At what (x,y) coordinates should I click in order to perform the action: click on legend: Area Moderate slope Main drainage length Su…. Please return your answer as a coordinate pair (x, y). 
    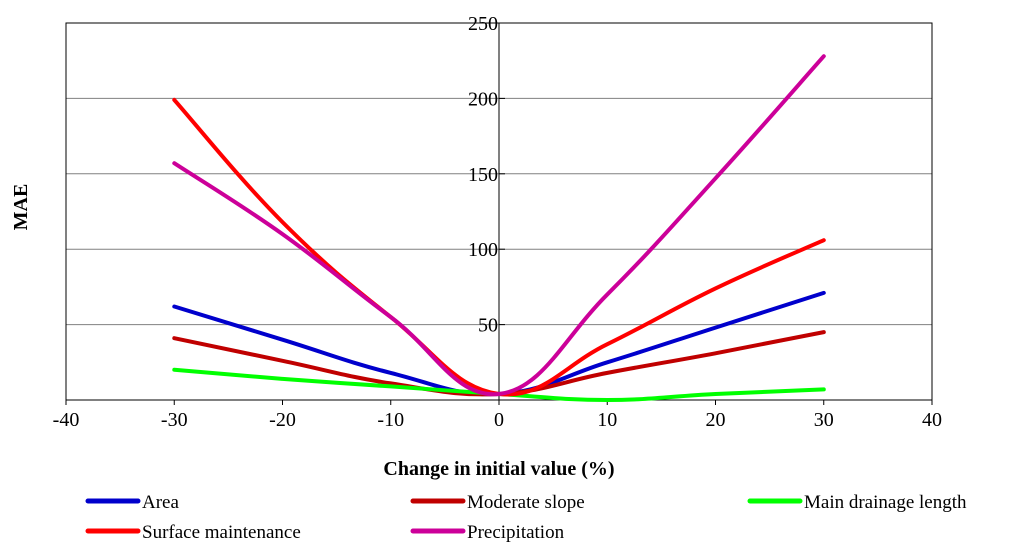
    Looking at the image, I should click on (526, 517).